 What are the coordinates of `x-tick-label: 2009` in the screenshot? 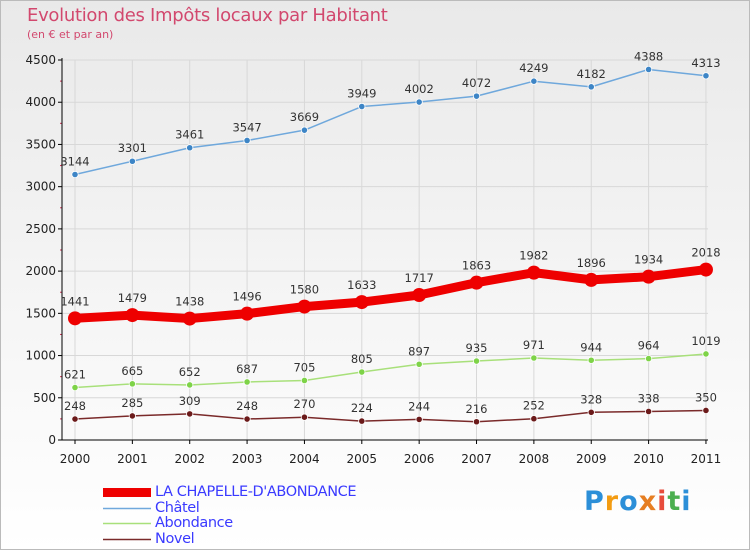 It's located at (591, 459).